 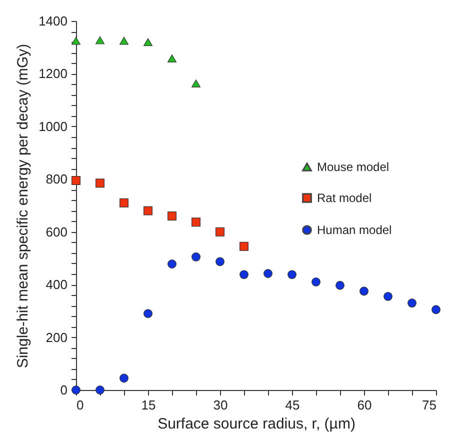 What do you see at coordinates (57, 232) in the screenshot?
I see `y-tick-label: 600` at bounding box center [57, 232].